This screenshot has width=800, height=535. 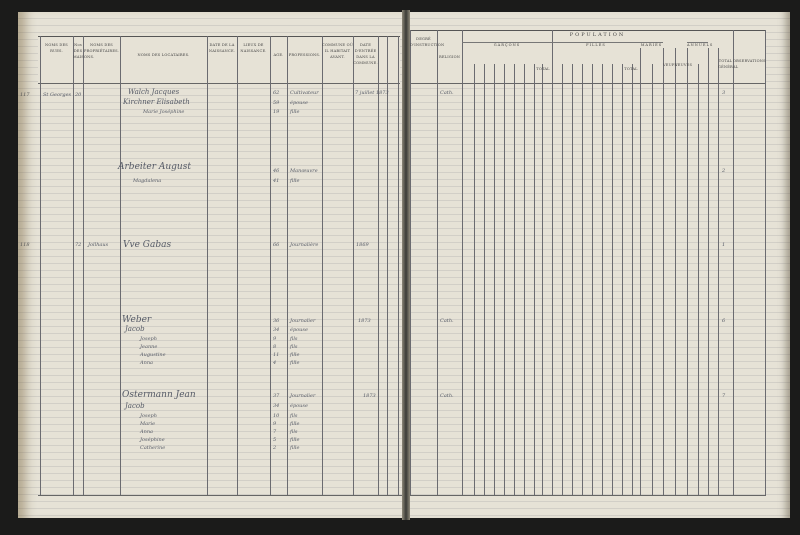 What do you see at coordinates (147, 245) in the screenshot?
I see `tenant-name: Vve Gabas` at bounding box center [147, 245].